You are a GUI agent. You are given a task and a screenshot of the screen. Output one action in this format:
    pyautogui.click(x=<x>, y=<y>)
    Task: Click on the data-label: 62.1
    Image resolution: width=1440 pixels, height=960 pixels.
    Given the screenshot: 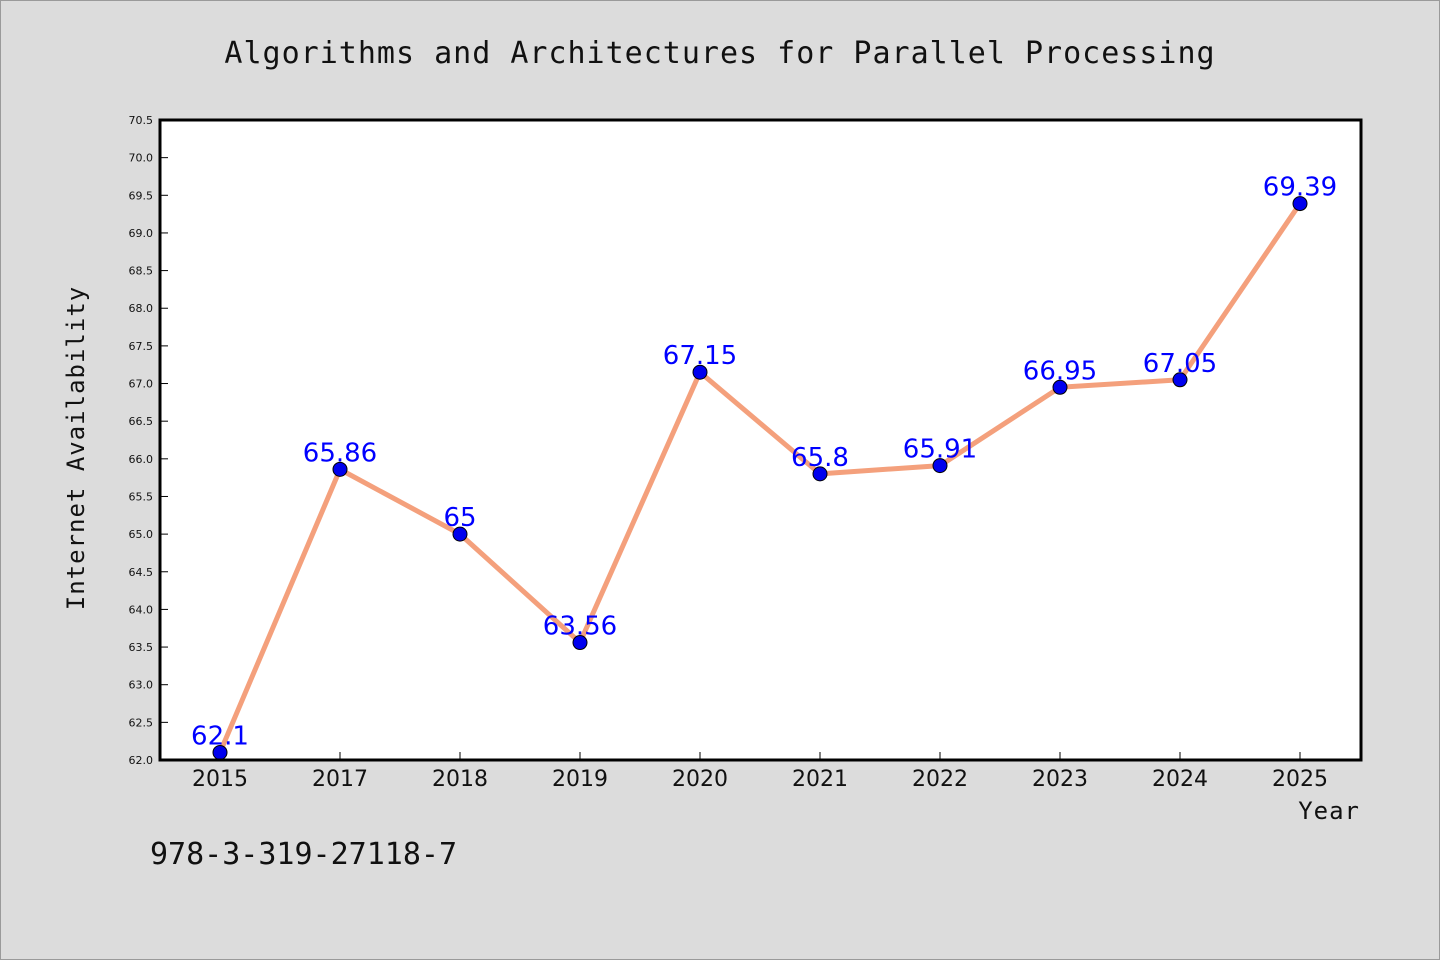 What is the action you would take?
    pyautogui.click(x=220, y=736)
    